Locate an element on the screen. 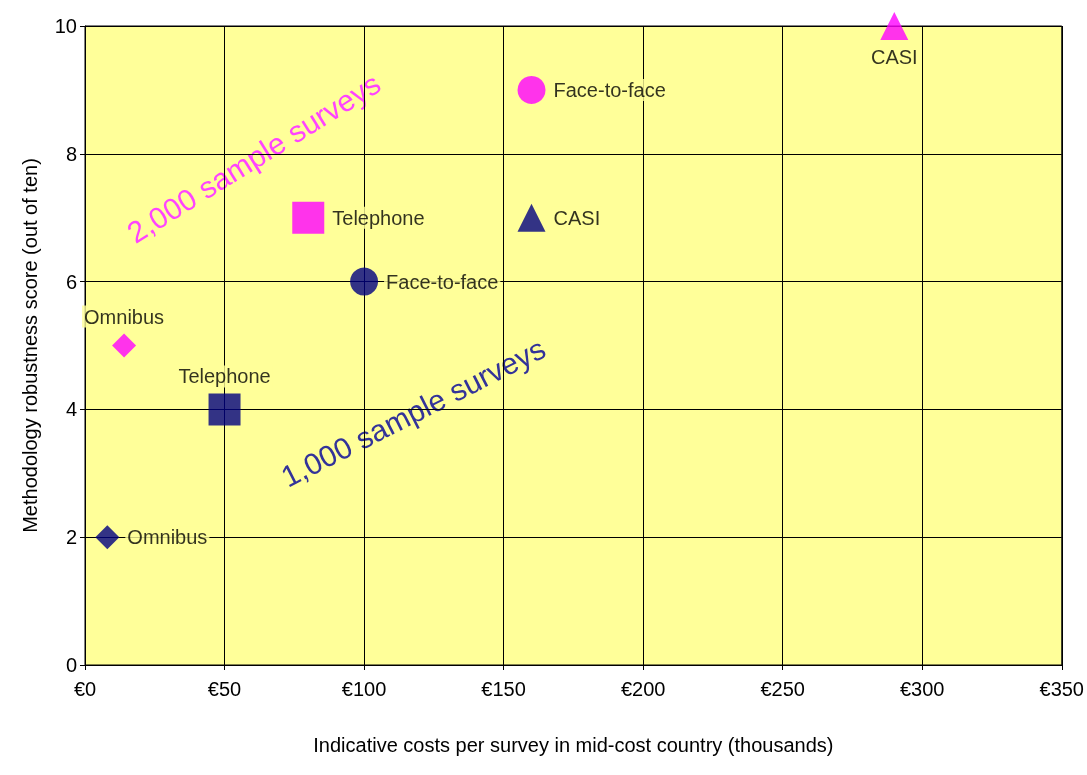  x-tick-label: €300 is located at coordinates (922, 689).